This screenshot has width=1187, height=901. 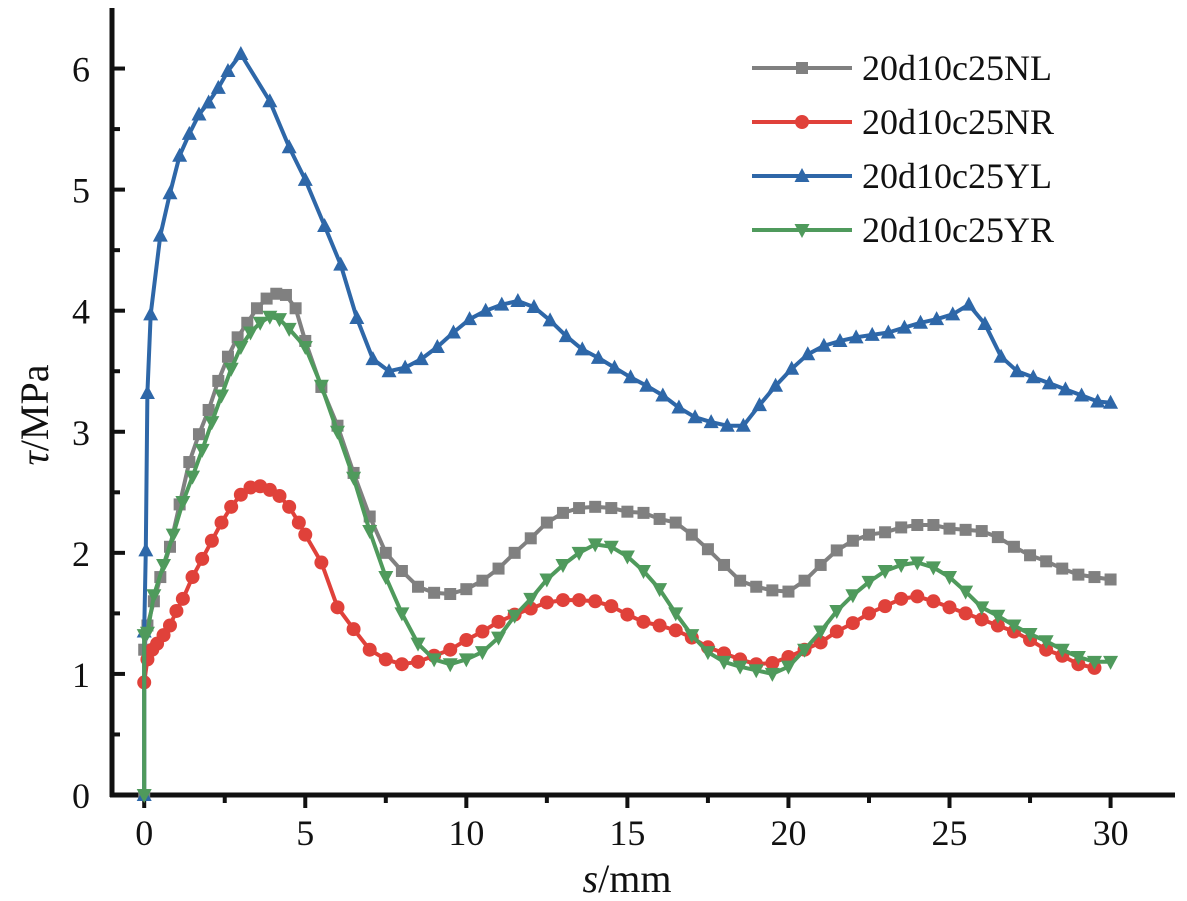 I want to click on legend-label: 20d10c25NR, so click(x=958, y=122).